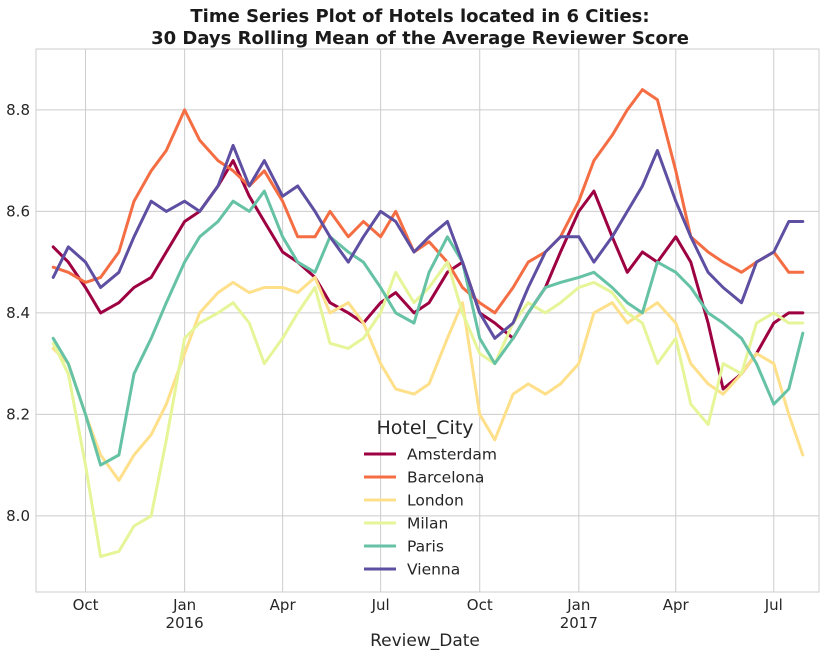 The height and width of the screenshot is (656, 823). What do you see at coordinates (433, 570) in the screenshot?
I see `legend-label-vienna: Vienna` at bounding box center [433, 570].